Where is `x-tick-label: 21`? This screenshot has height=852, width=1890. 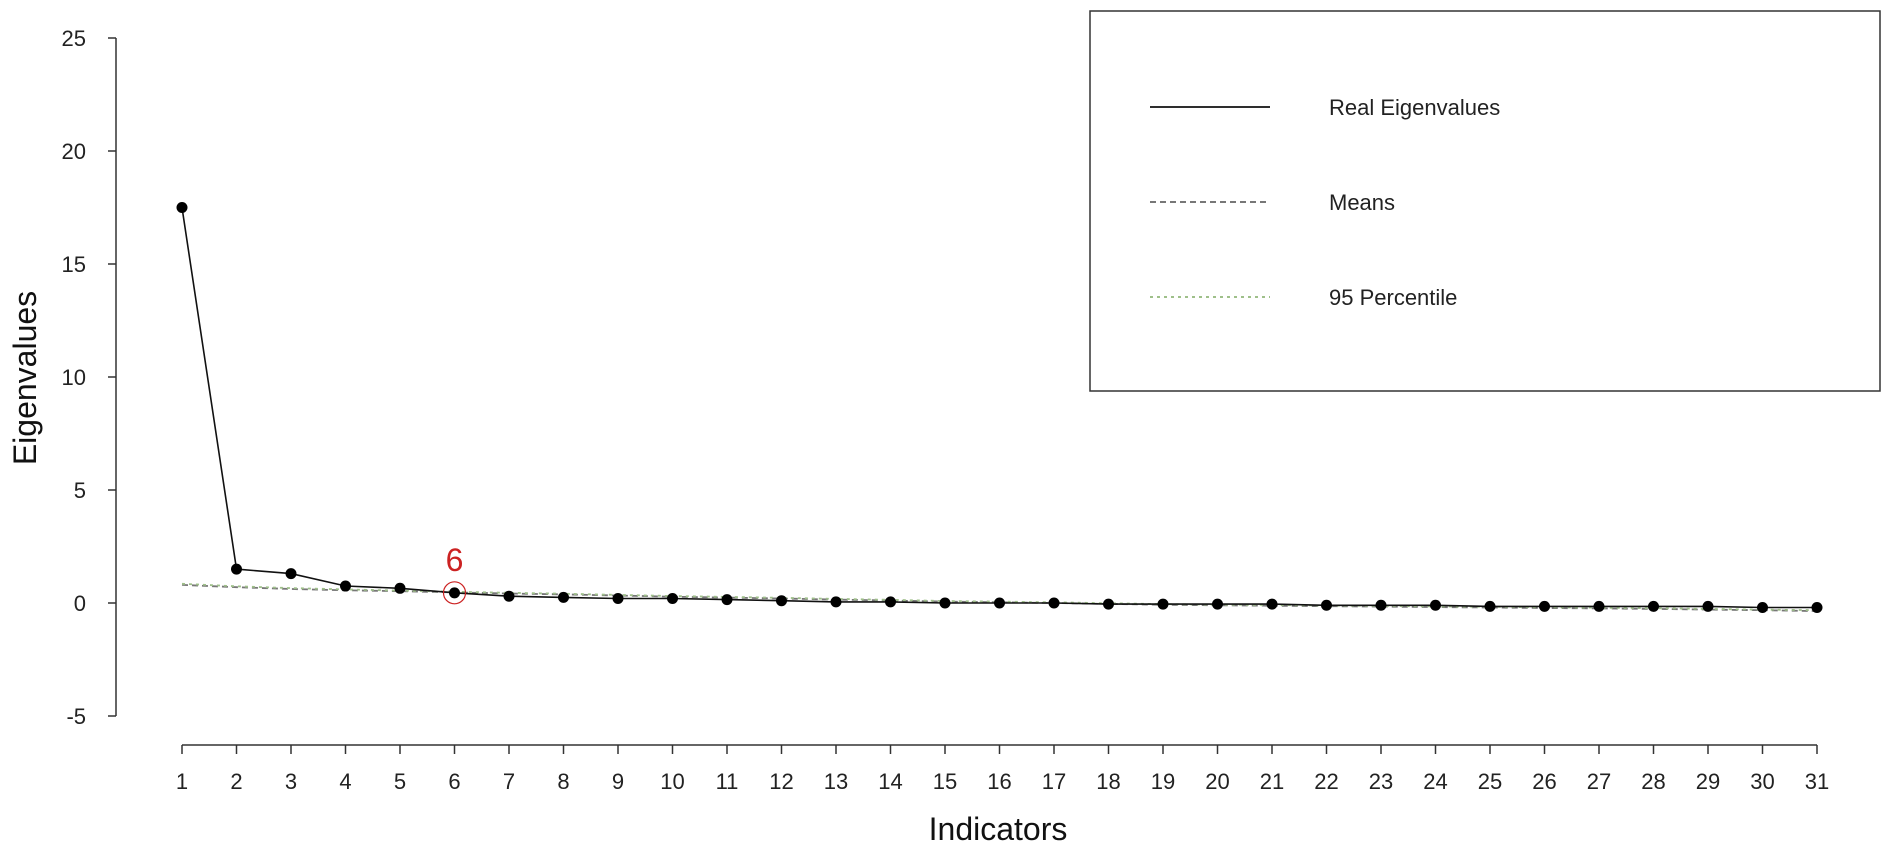 x-tick-label: 21 is located at coordinates (1272, 781).